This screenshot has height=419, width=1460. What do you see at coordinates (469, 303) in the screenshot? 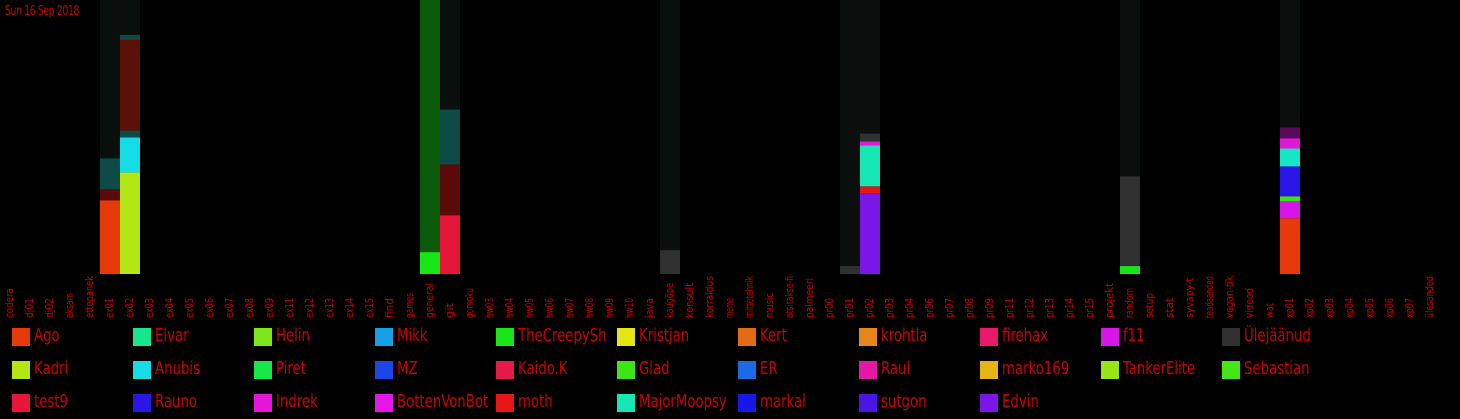
I see `tick-label-gomoku: gomoku` at bounding box center [469, 303].